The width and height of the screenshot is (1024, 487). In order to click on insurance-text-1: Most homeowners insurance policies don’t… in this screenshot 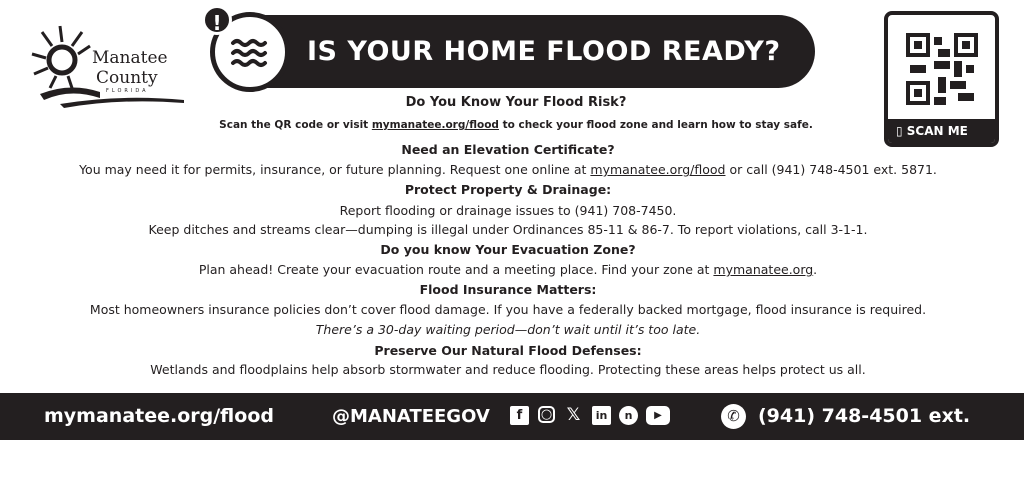, I will do `click(508, 309)`.